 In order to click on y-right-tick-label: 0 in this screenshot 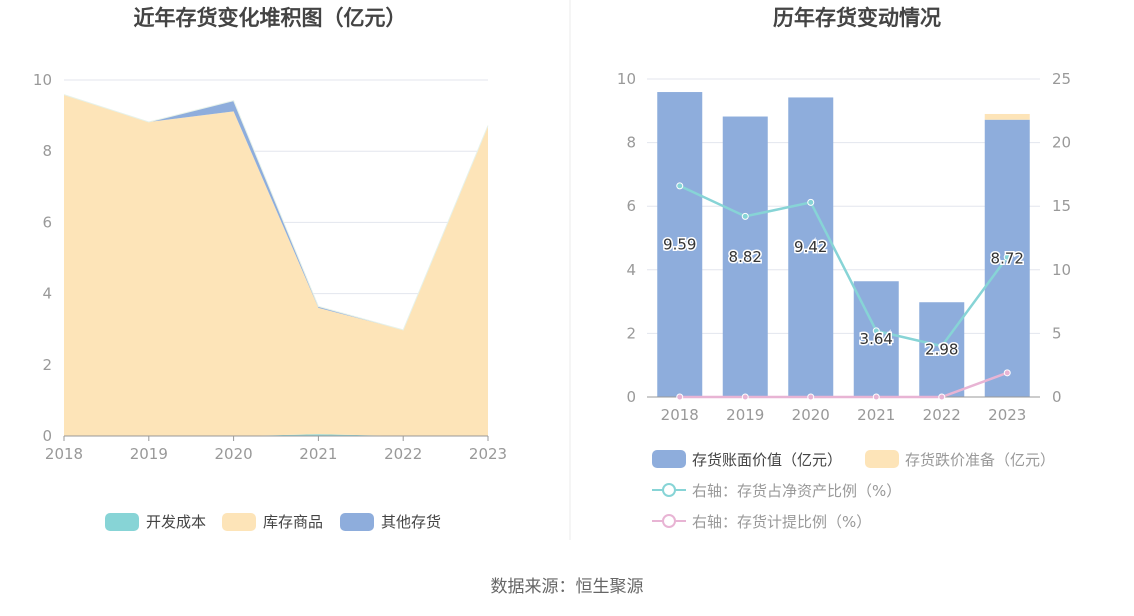, I will do `click(1057, 397)`.